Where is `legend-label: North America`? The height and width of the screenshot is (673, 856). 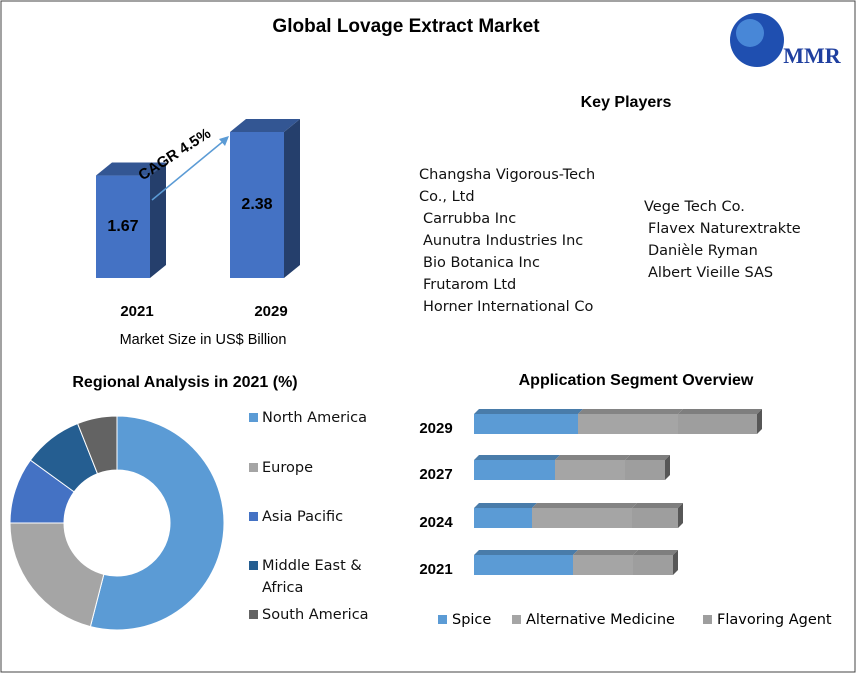
legend-label: North America is located at coordinates (314, 418).